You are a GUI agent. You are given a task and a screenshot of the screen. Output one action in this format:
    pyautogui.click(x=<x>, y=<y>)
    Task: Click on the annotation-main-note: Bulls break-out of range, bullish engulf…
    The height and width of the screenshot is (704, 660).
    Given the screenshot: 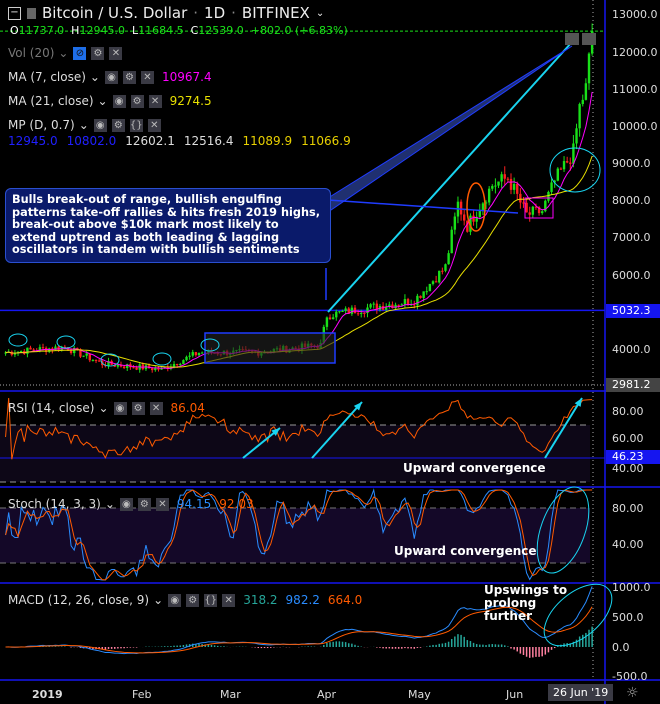 What is the action you would take?
    pyautogui.click(x=168, y=225)
    